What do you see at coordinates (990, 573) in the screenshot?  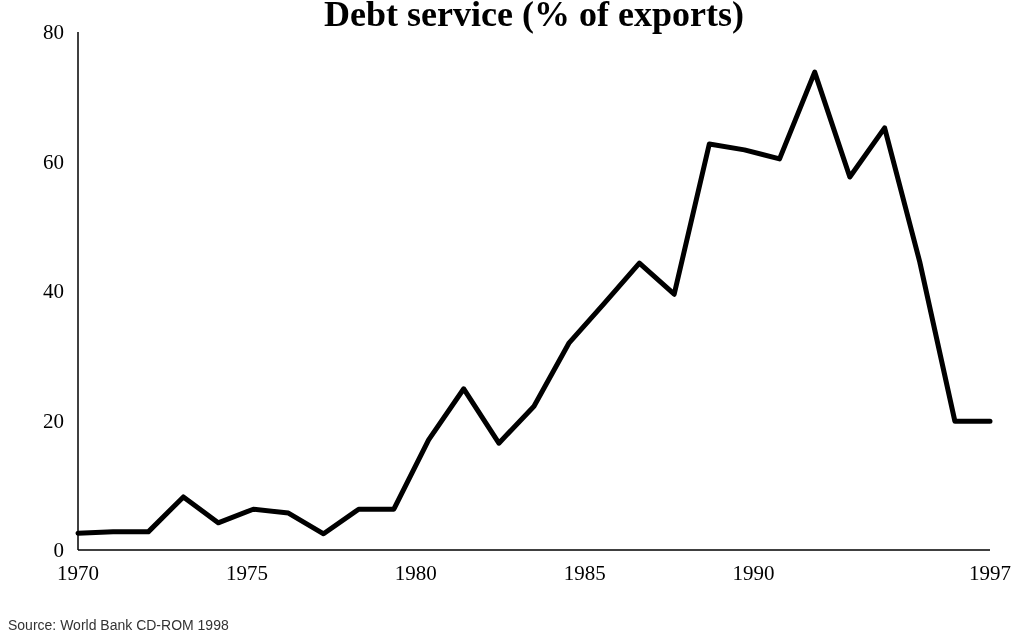 I see `x-tick-label: 1997` at bounding box center [990, 573].